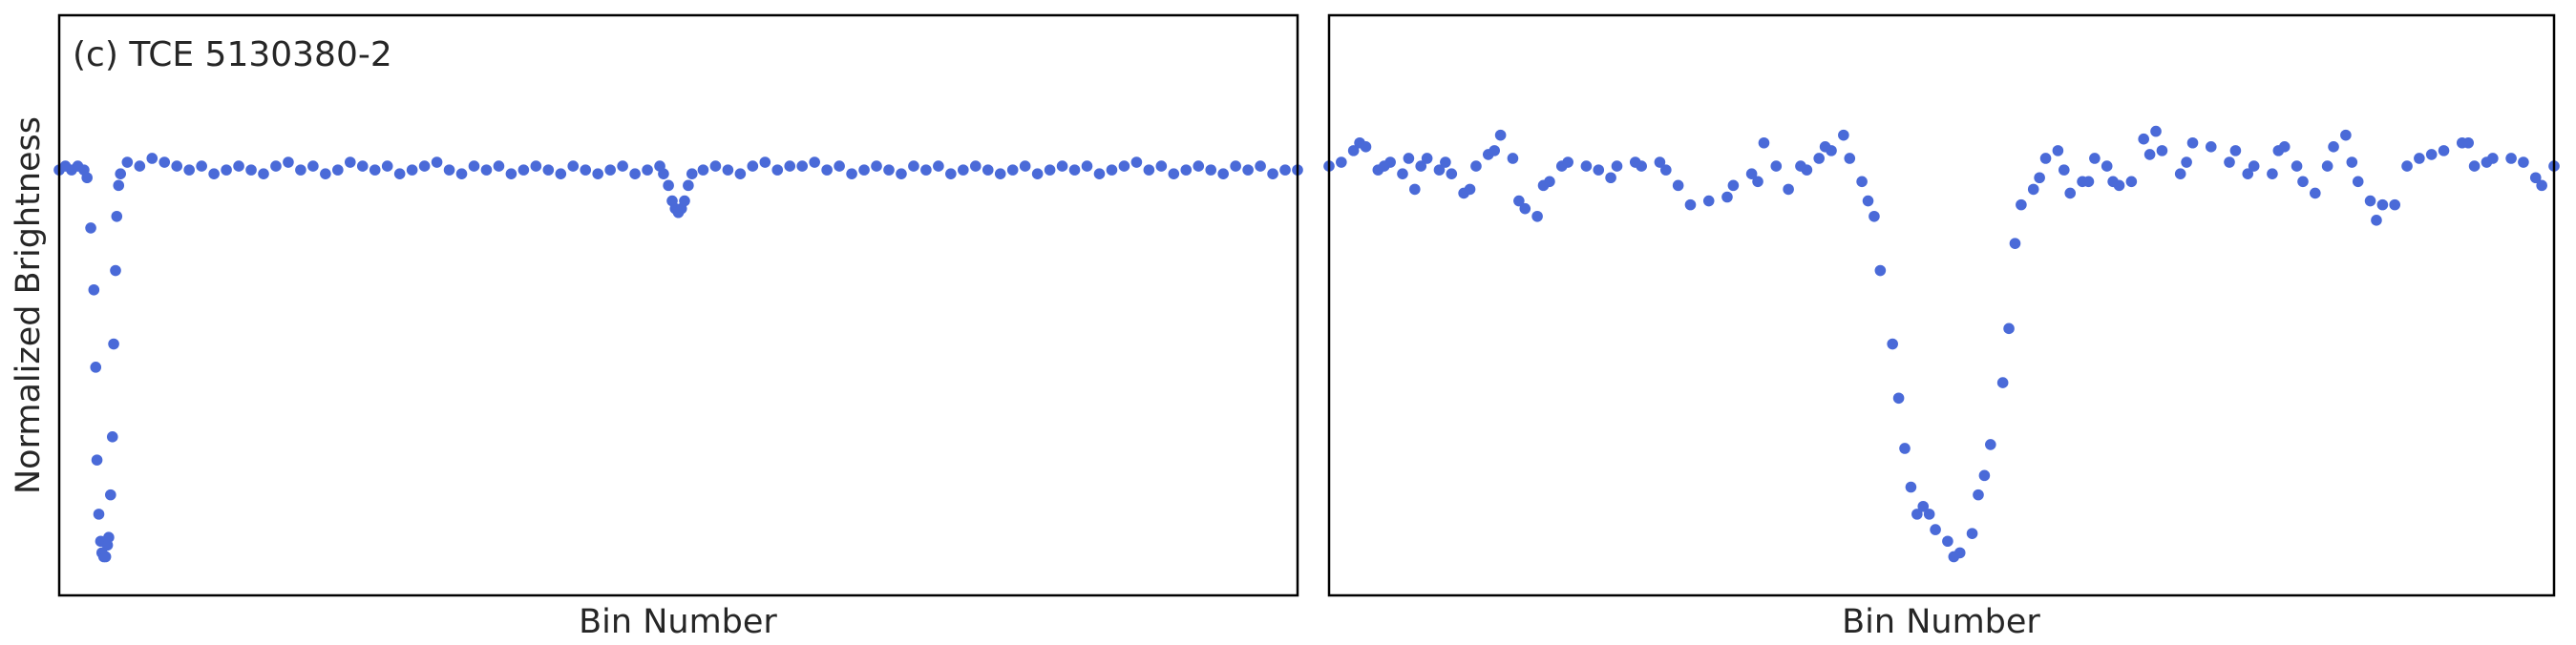 This screenshot has width=2576, height=645. What do you see at coordinates (232, 55) in the screenshot?
I see `panel-title: (c) TCE 5130380-2` at bounding box center [232, 55].